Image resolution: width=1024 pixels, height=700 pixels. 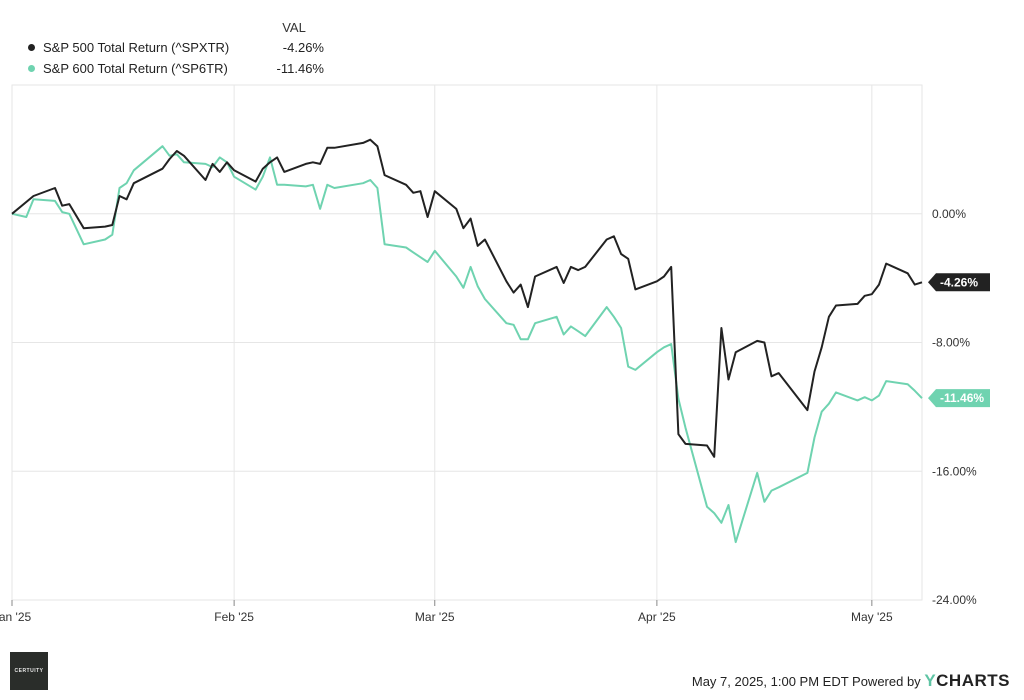 What do you see at coordinates (954, 600) in the screenshot?
I see `y-tick-label: -24.00%` at bounding box center [954, 600].